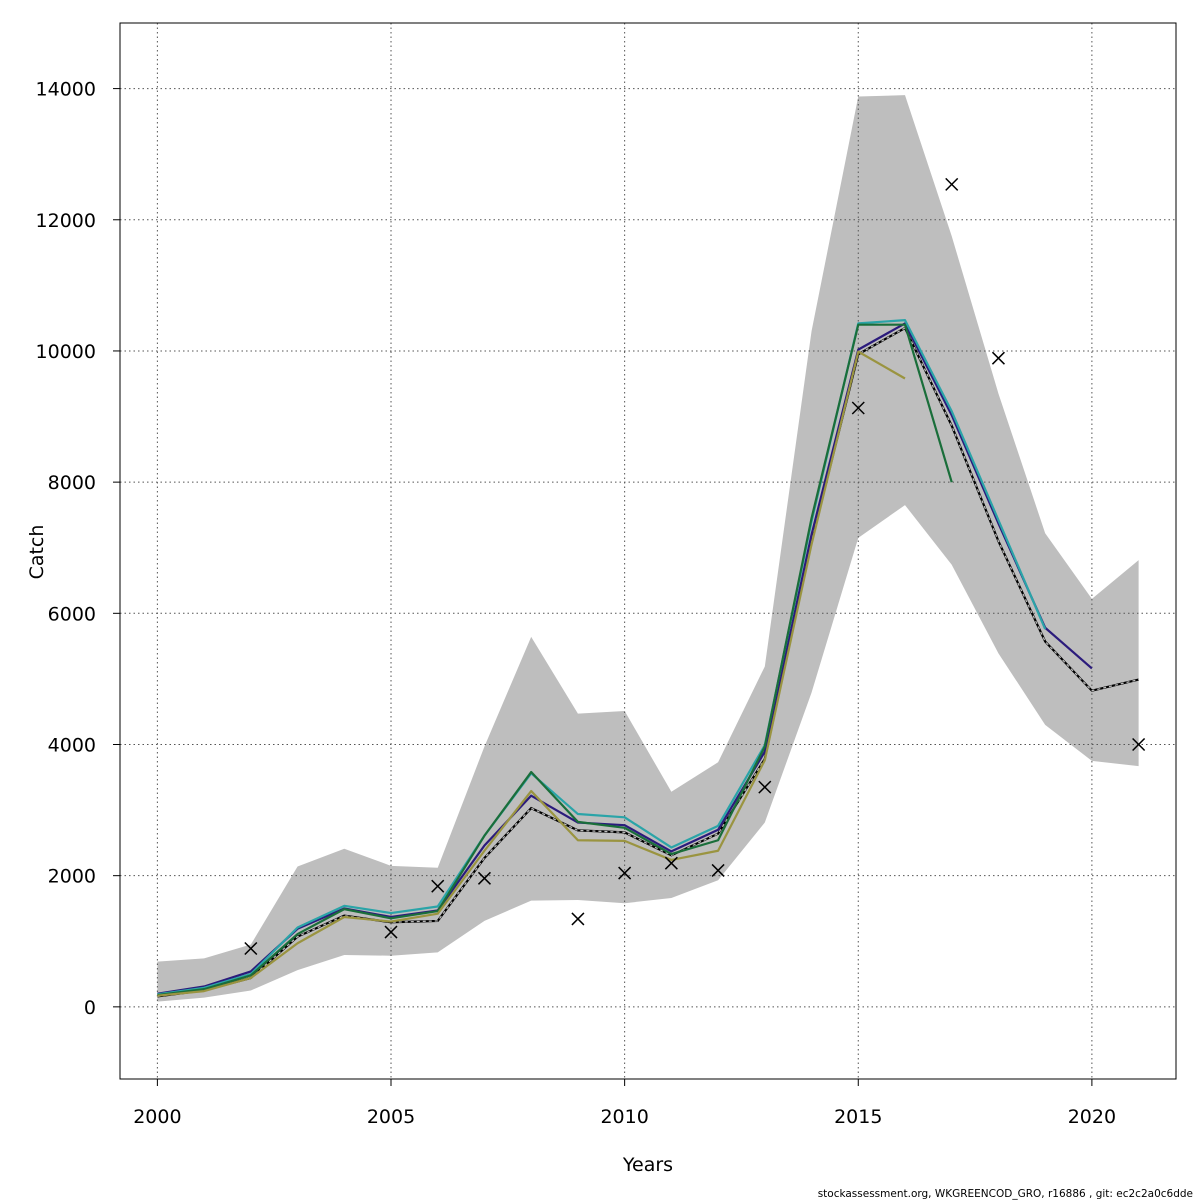 This screenshot has height=1200, width=1200. Describe the element at coordinates (90, 1008) in the screenshot. I see `y-tick-label: 0` at that location.